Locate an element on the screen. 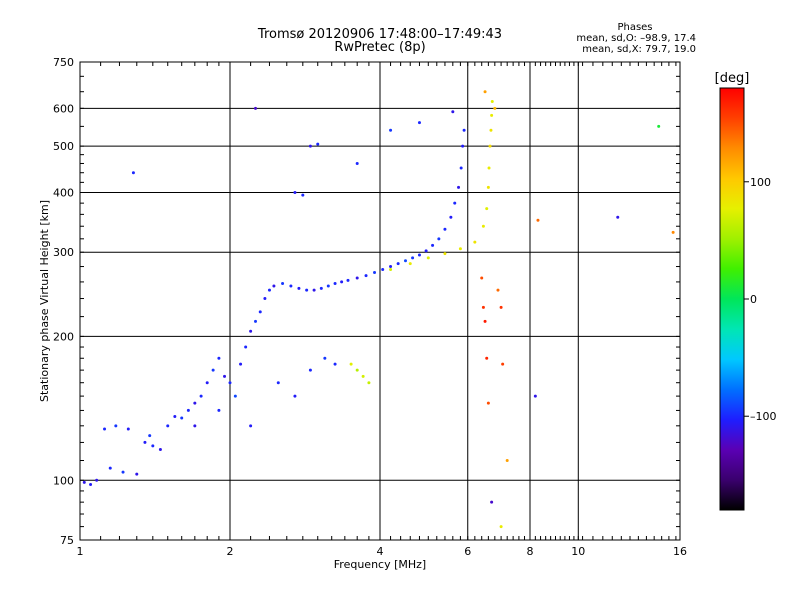 The width and height of the screenshot is (800, 600). x-tick-label: 2 is located at coordinates (230, 551).